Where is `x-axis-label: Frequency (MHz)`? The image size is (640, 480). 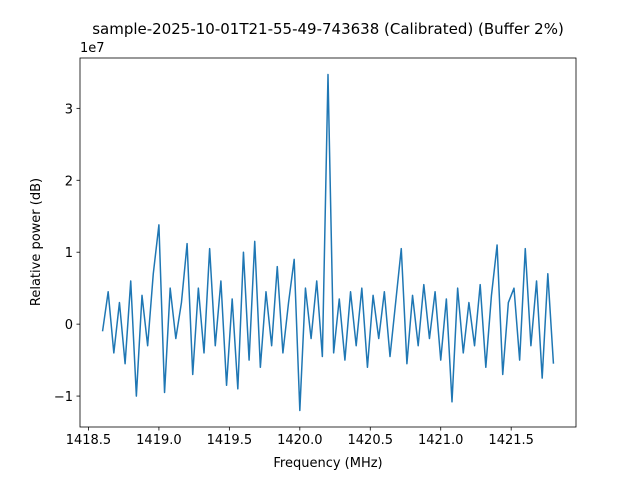 x-axis-label: Frequency (MHz) is located at coordinates (327, 463).